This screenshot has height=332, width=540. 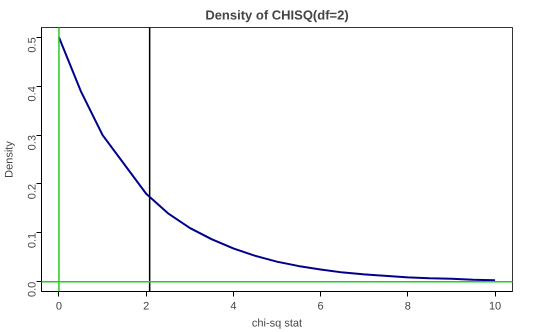 I want to click on y-tick-label: 0.2, so click(x=32, y=192).